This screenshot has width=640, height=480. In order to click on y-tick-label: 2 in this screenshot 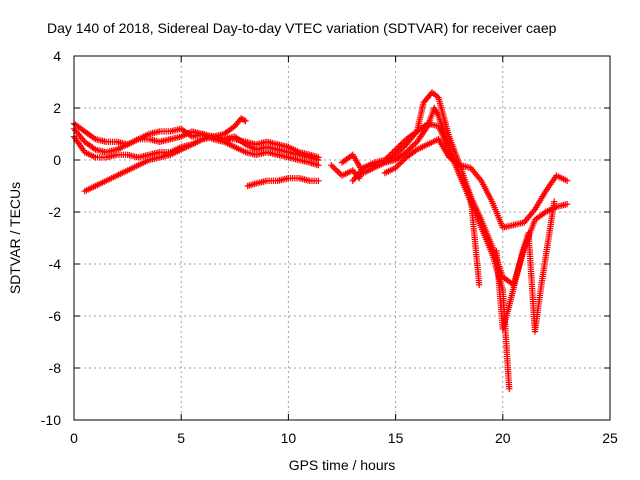, I will do `click(57, 108)`.